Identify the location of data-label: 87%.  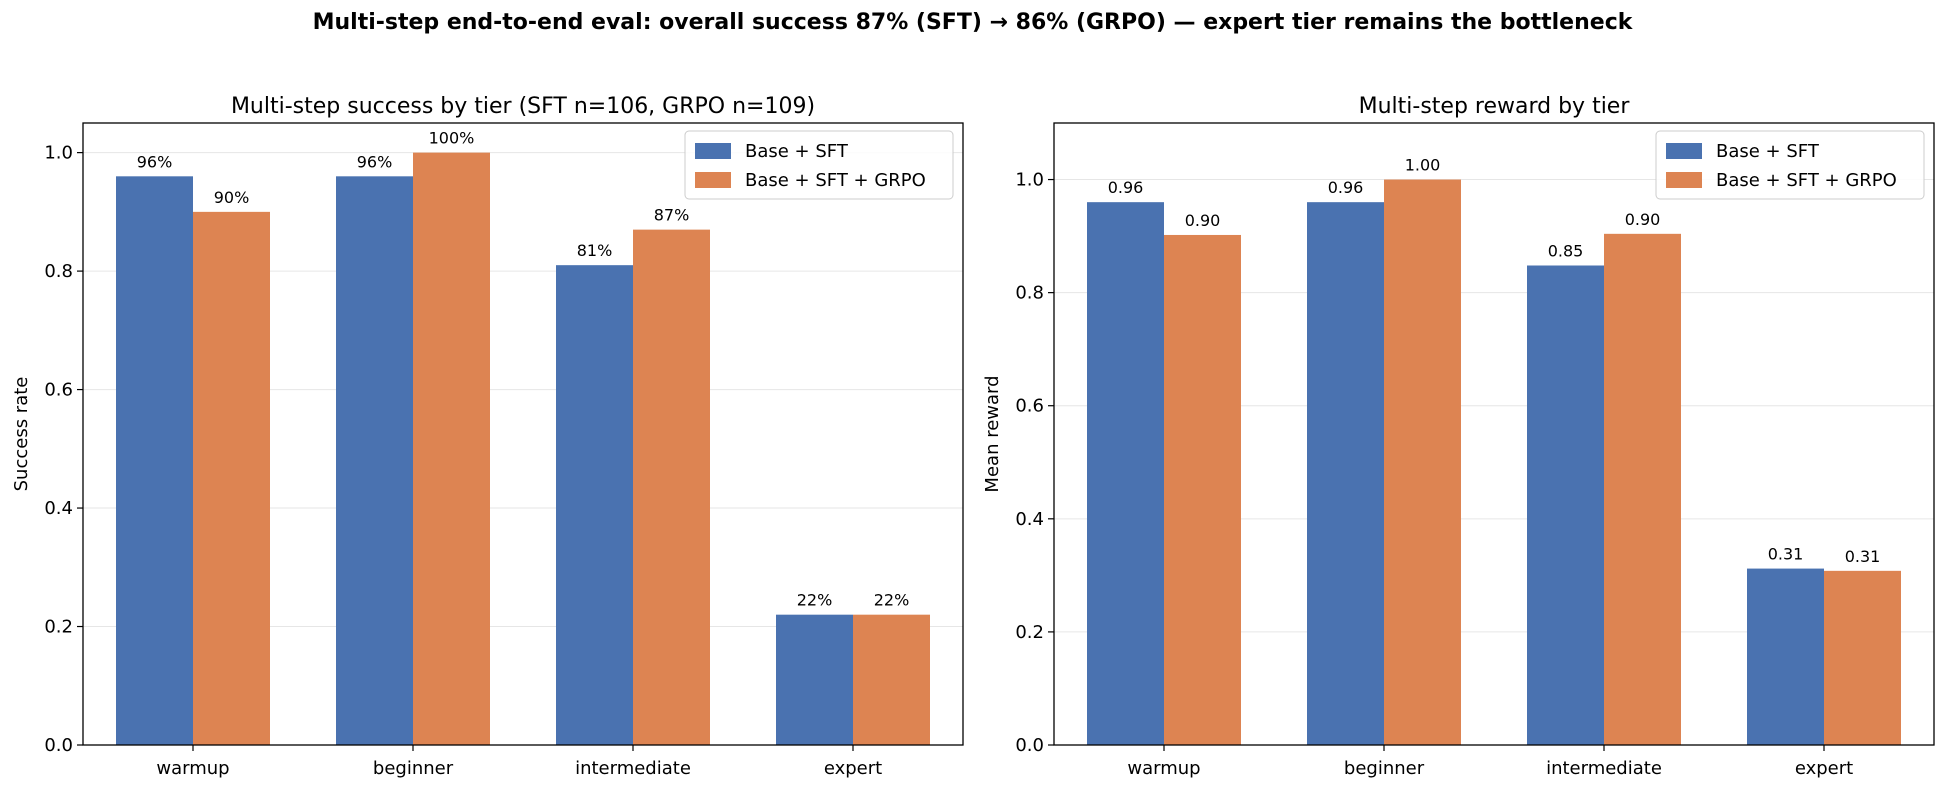
(672, 215).